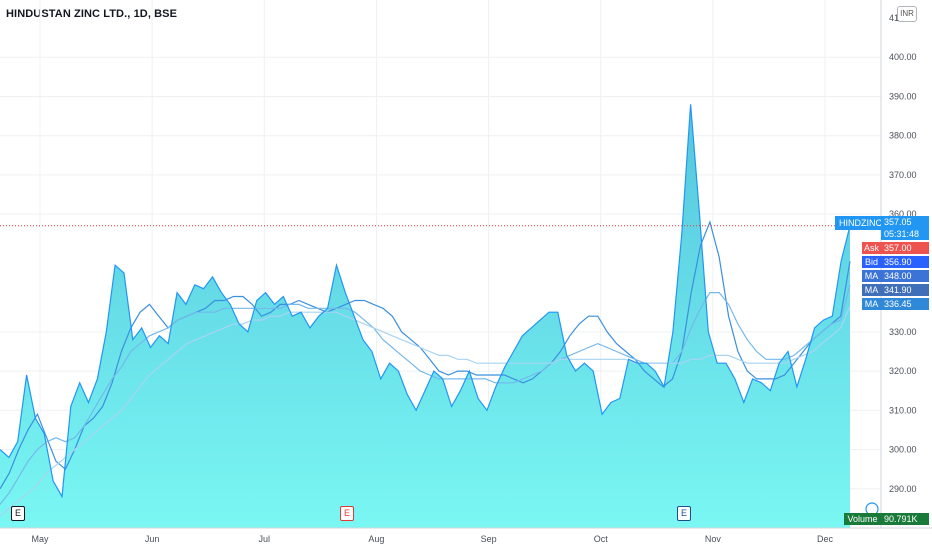 This screenshot has height=550, width=932. Describe the element at coordinates (860, 223) in the screenshot. I see `symbol-badge: HINDZINC` at that location.